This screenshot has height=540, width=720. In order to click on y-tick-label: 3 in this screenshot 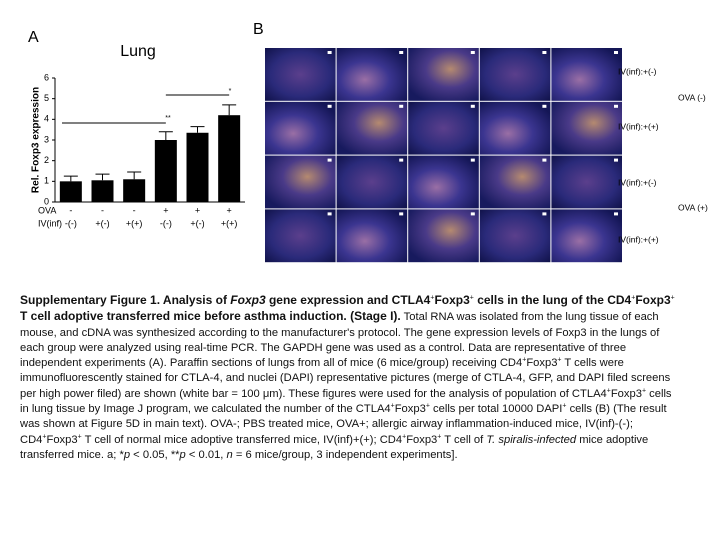, I will do `click(46, 139)`.